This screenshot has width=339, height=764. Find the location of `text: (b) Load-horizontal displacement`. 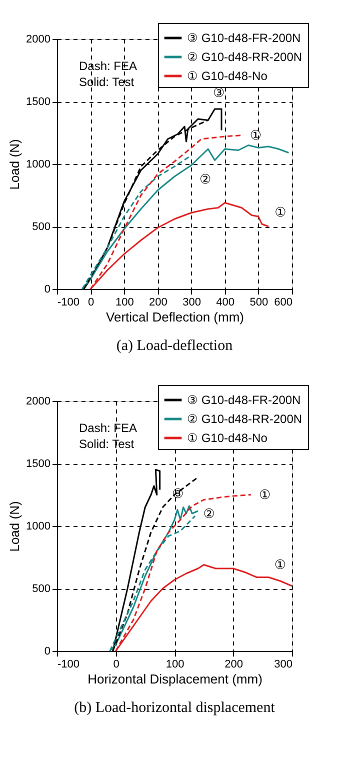

text: (b) Load-horizontal displacement is located at coordinates (175, 708).